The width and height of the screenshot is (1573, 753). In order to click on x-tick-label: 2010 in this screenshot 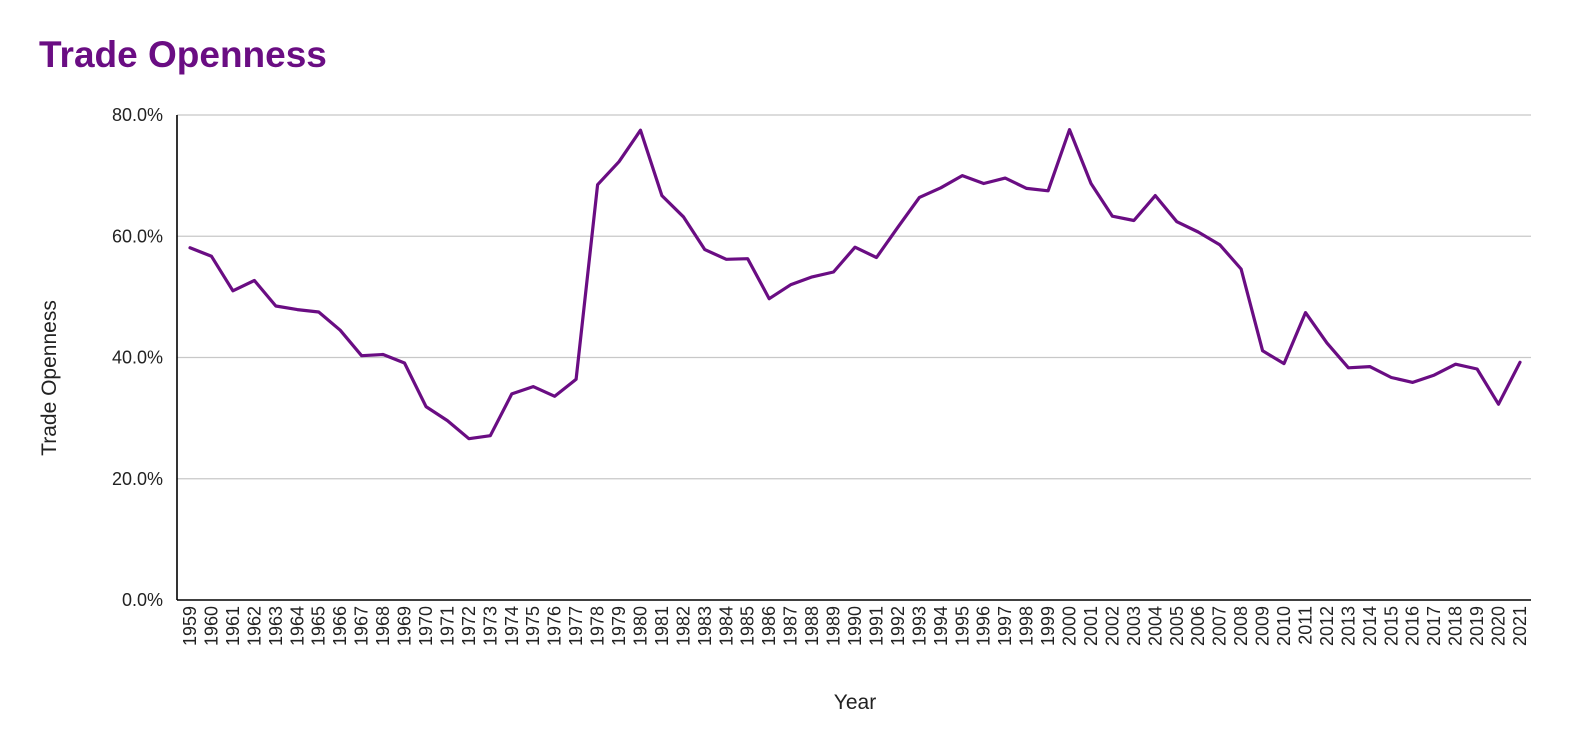, I will do `click(1284, 626)`.